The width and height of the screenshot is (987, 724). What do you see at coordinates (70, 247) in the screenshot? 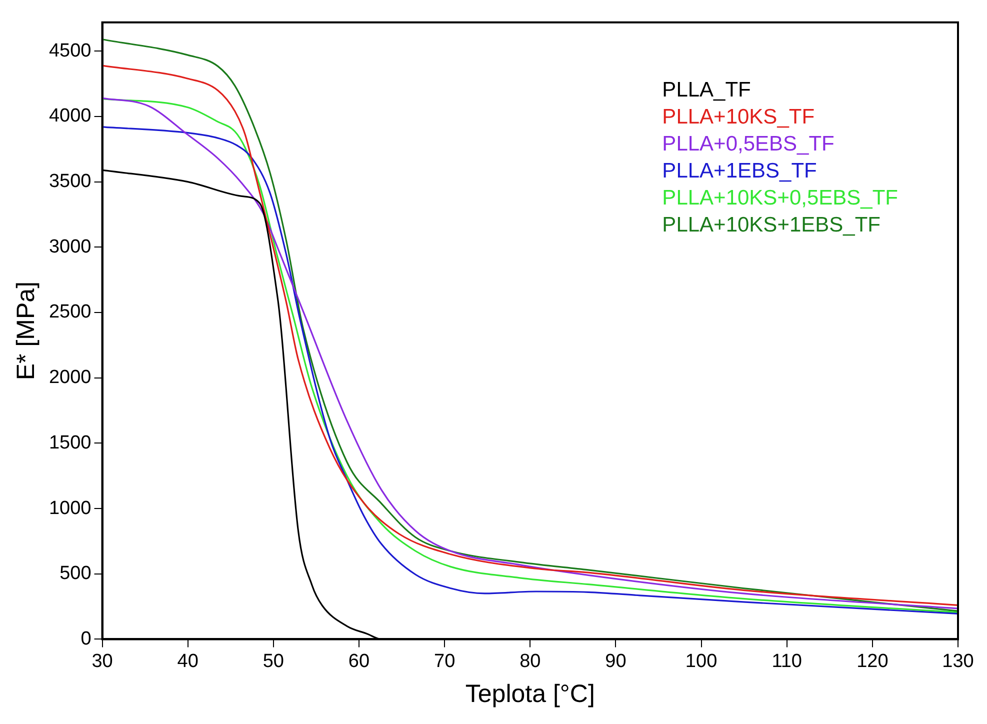
I see `y-tick-label: 3000` at bounding box center [70, 247].